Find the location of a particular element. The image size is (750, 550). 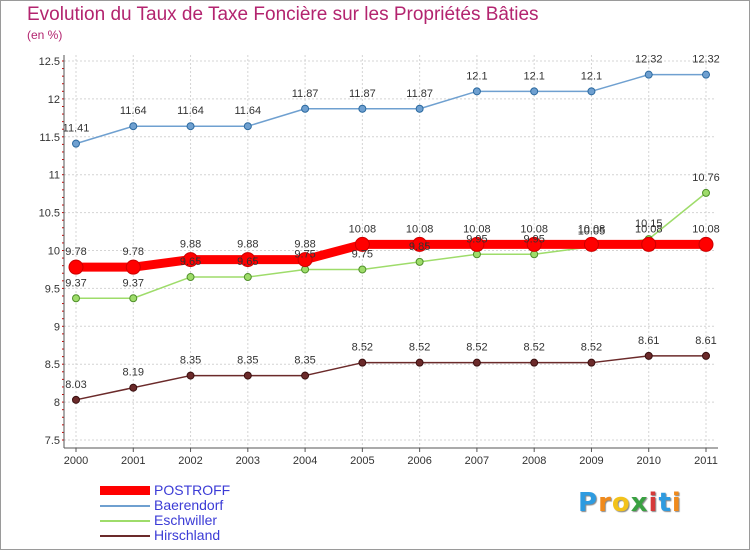

y-tick-label: 11.5 is located at coordinates (49, 138).